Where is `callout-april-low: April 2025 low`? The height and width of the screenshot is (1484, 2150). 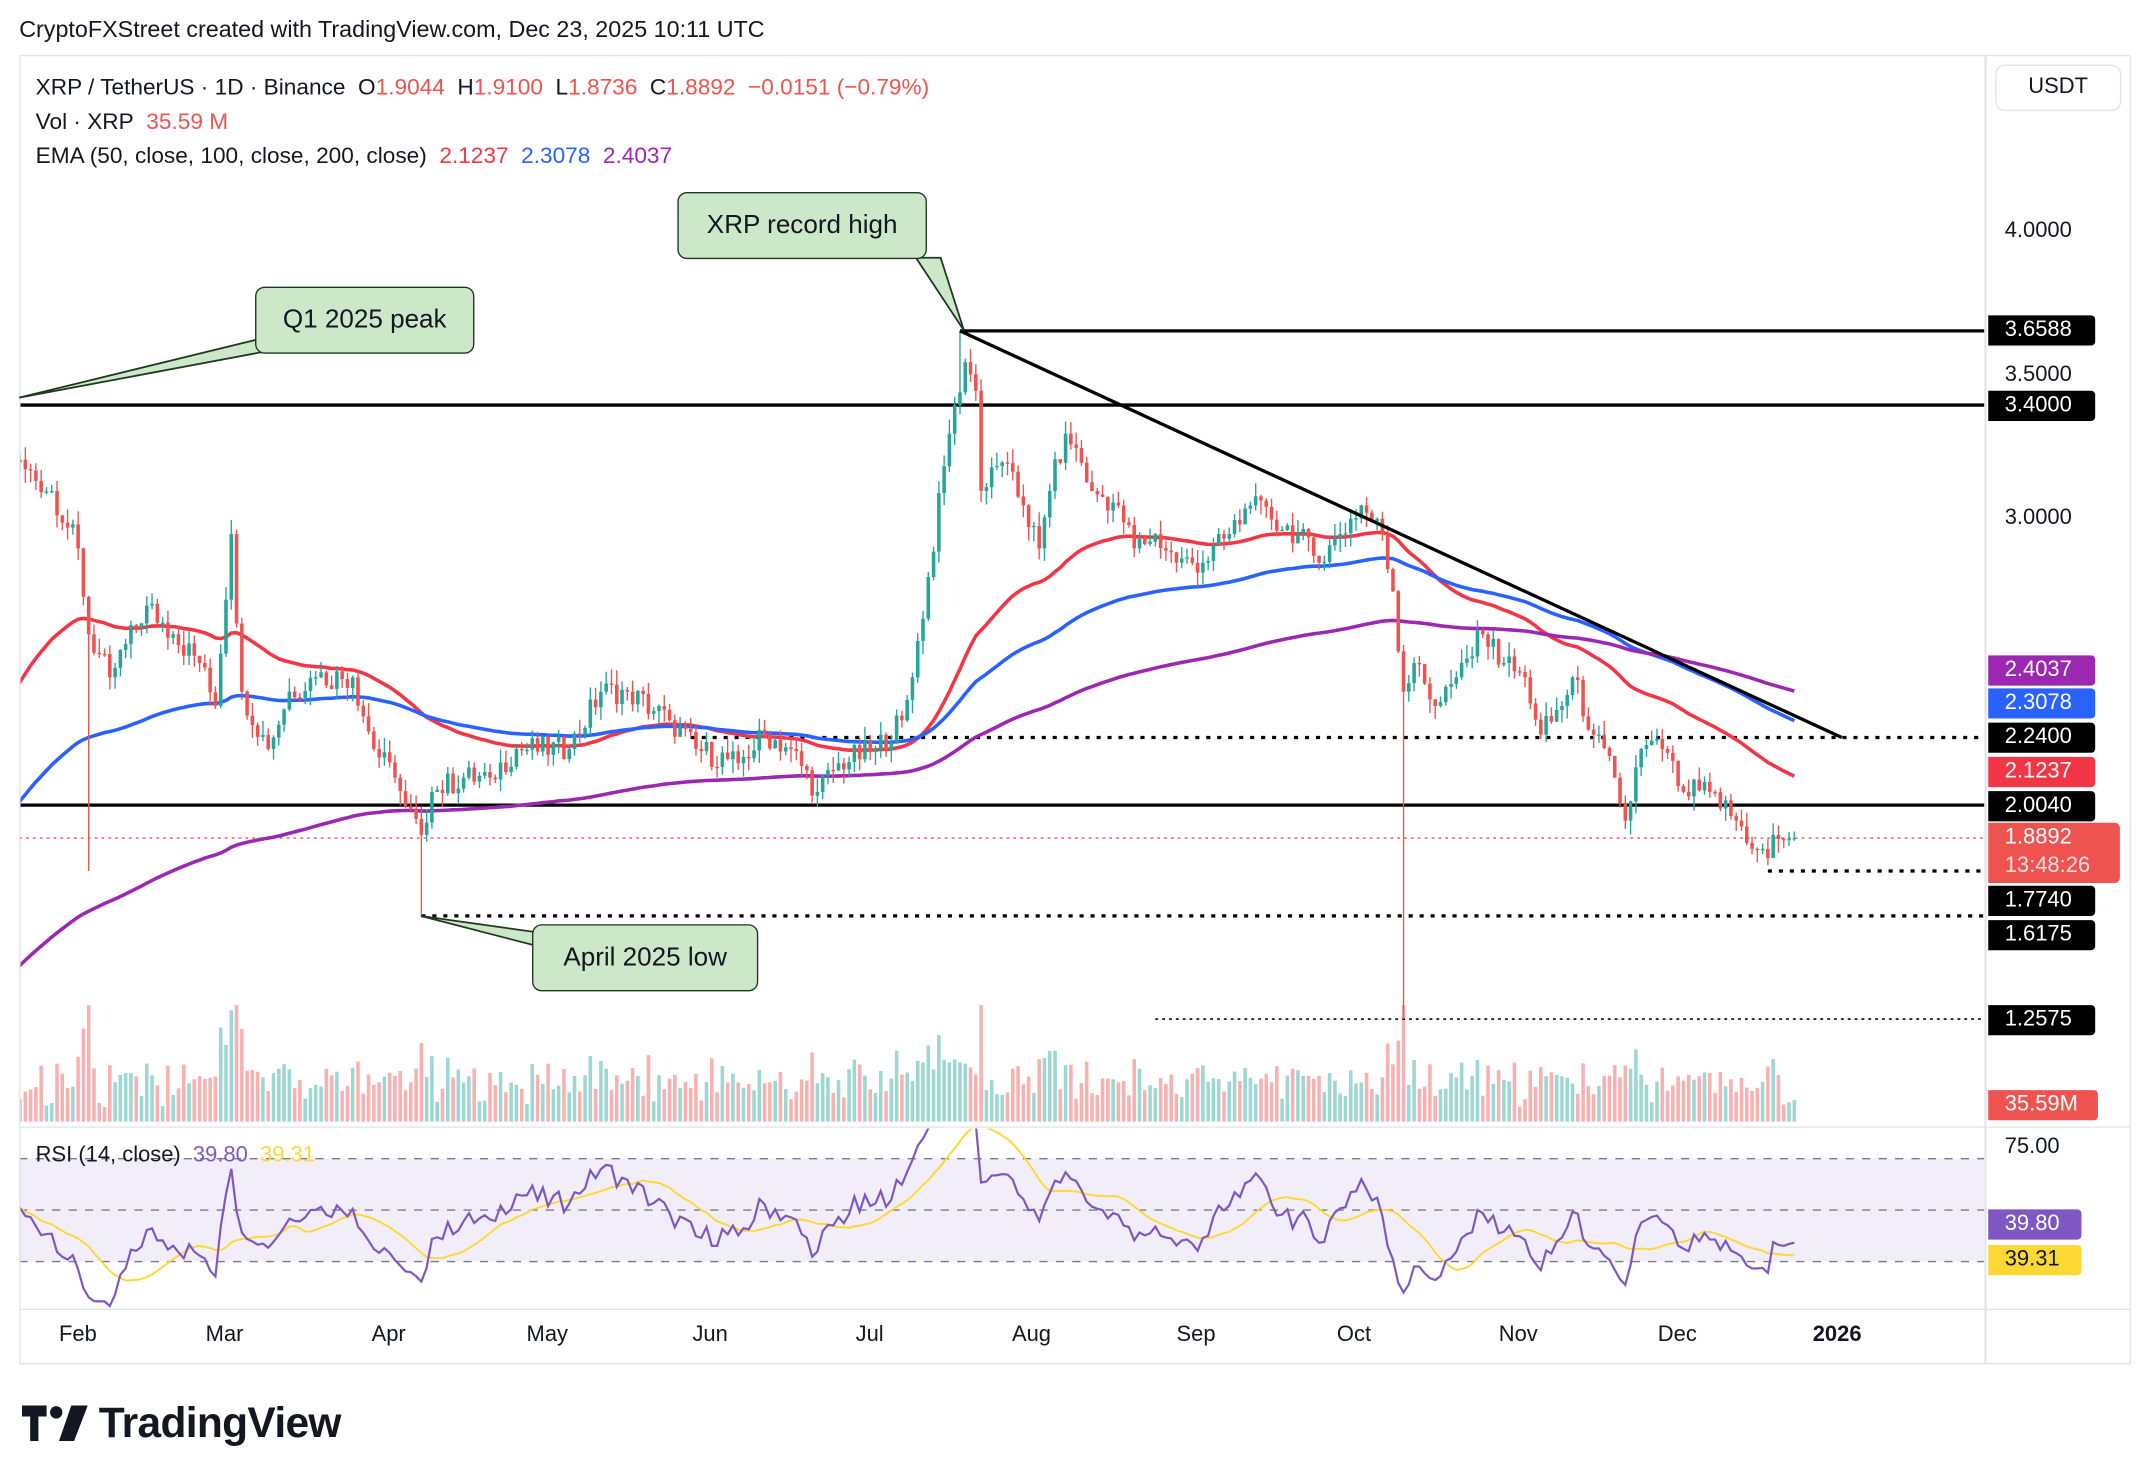 callout-april-low: April 2025 low is located at coordinates (645, 958).